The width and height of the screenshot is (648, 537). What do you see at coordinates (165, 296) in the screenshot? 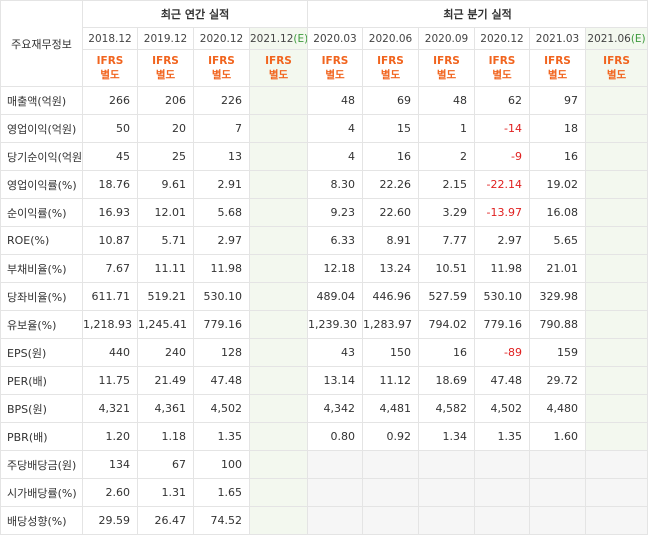
I see `annual-cell: 519.21` at bounding box center [165, 296].